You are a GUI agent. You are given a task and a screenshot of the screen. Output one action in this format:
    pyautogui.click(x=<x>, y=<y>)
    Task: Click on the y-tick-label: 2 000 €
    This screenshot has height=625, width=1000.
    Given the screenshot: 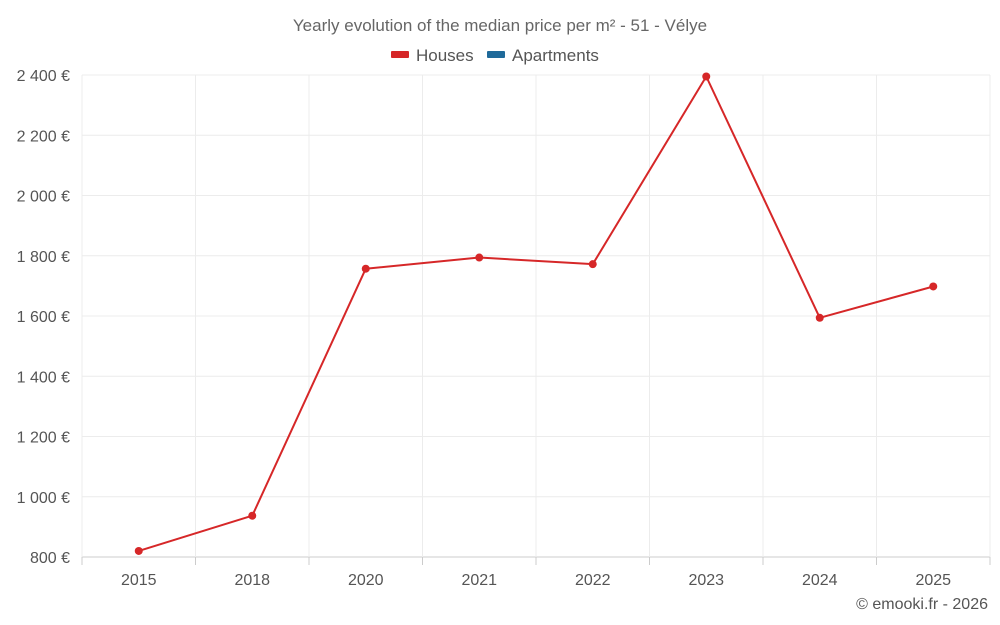 What is the action you would take?
    pyautogui.click(x=43, y=197)
    